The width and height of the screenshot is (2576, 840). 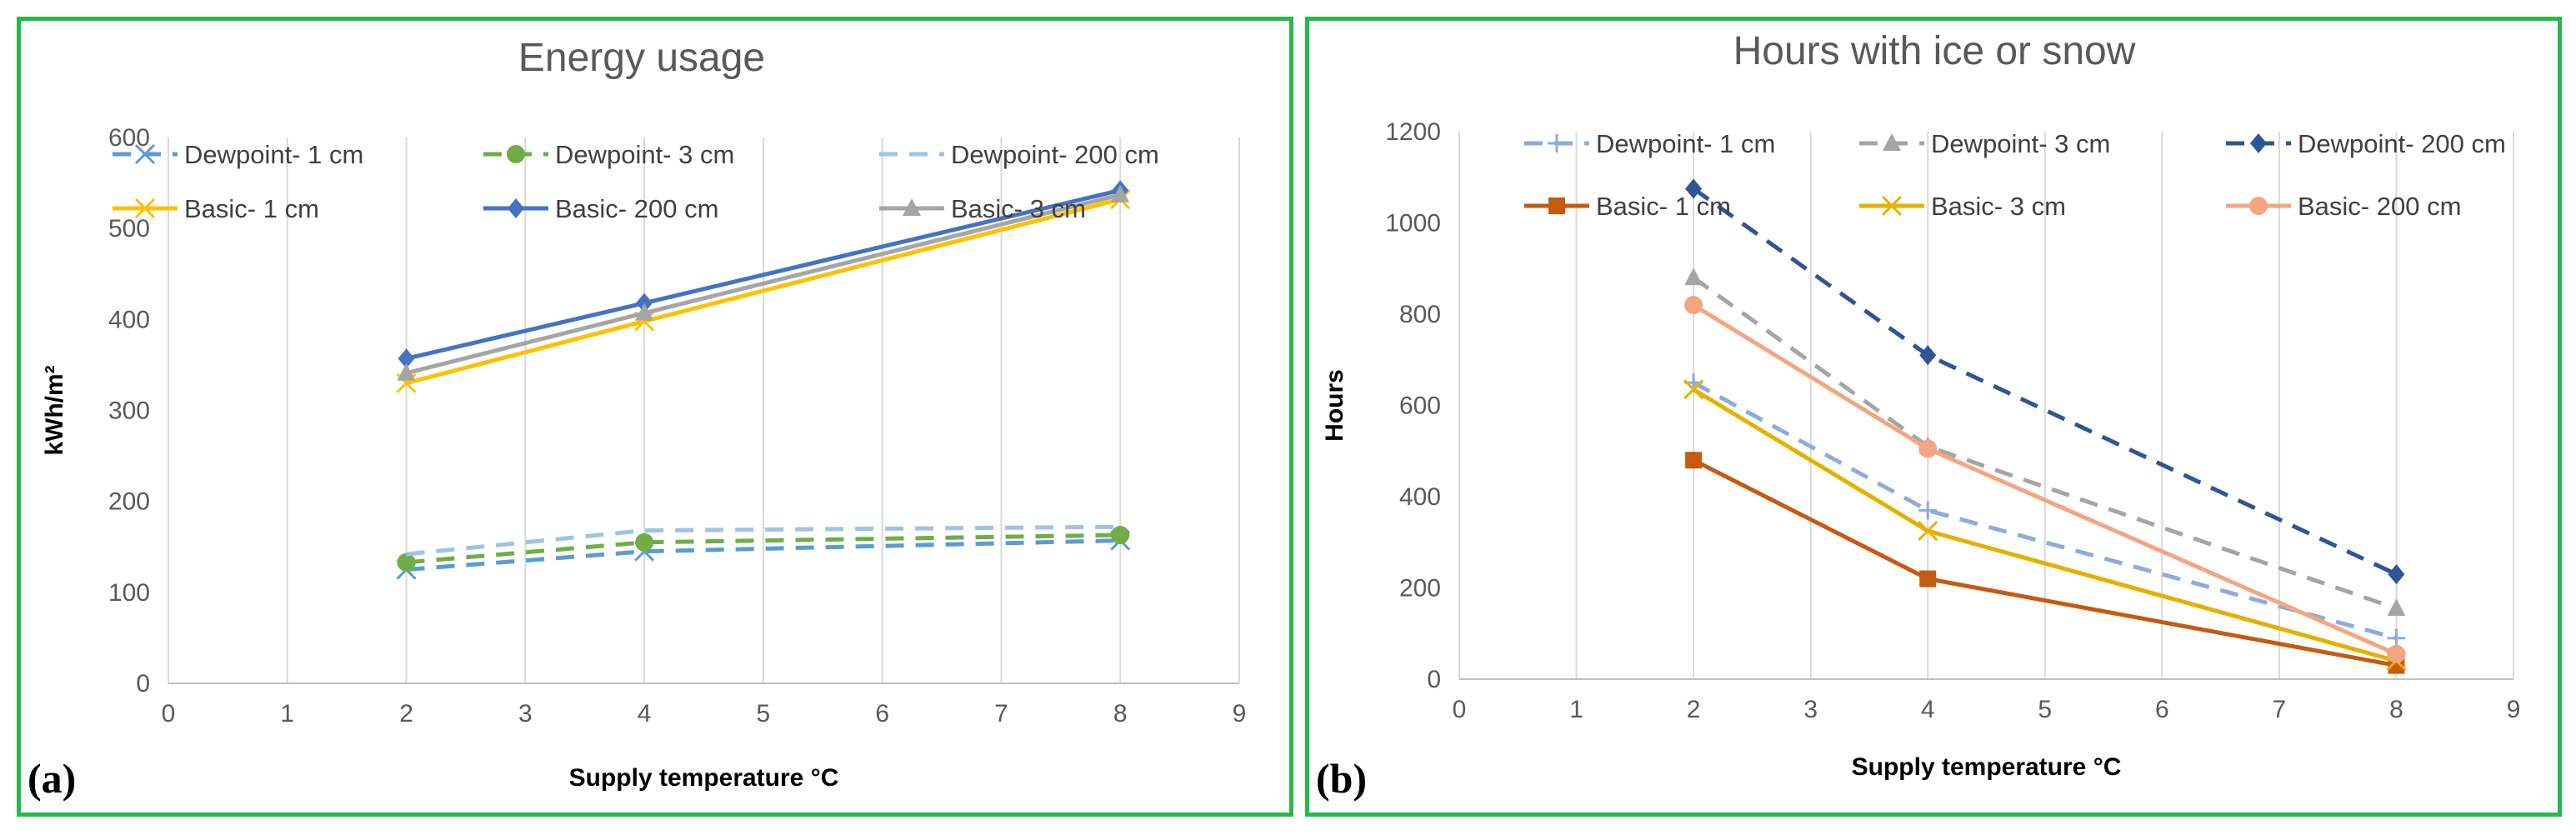 I want to click on legend-label: Basic- 1 cm, so click(x=1663, y=206).